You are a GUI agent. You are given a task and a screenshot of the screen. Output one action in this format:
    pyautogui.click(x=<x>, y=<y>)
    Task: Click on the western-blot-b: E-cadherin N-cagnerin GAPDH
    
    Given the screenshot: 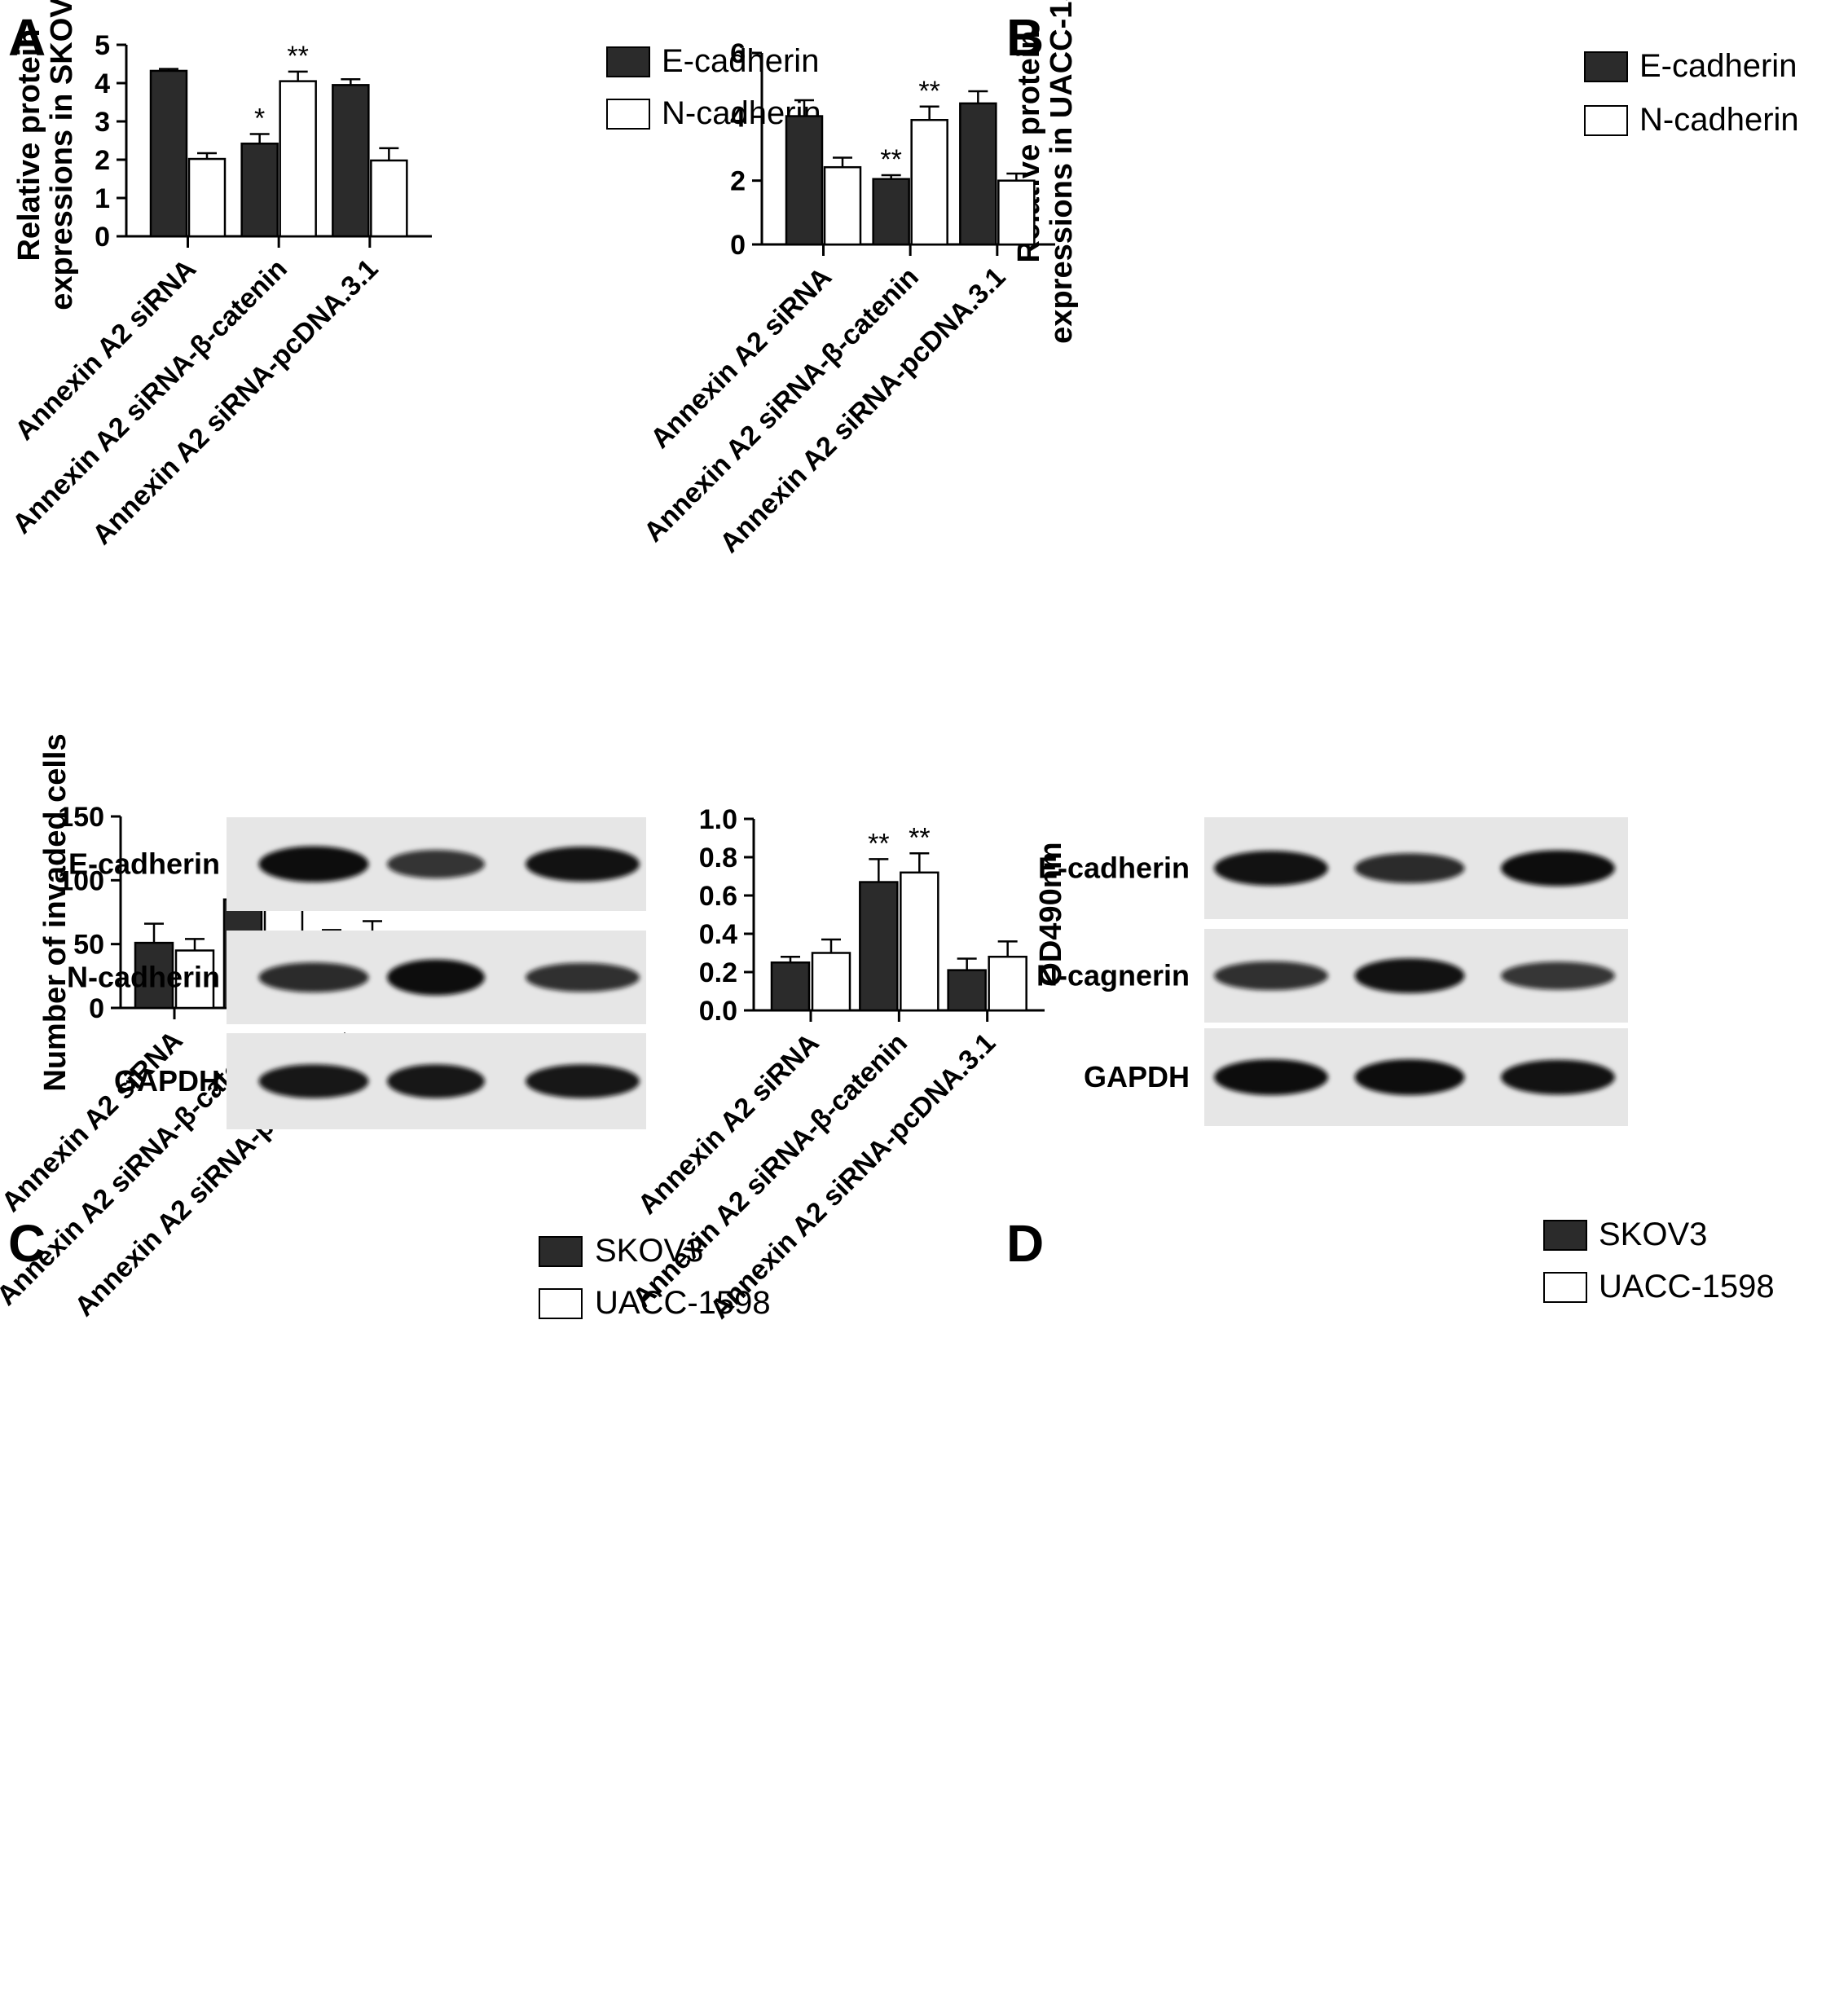 What is the action you would take?
    pyautogui.click(x=1332, y=971)
    